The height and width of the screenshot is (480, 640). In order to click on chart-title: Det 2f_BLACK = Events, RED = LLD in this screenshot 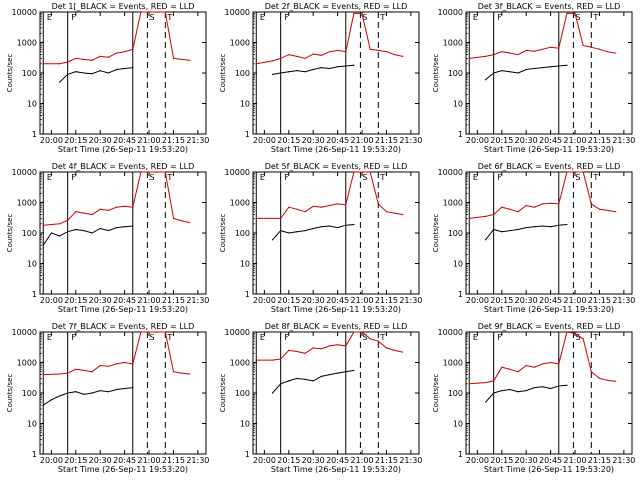, I will do `click(336, 6)`.